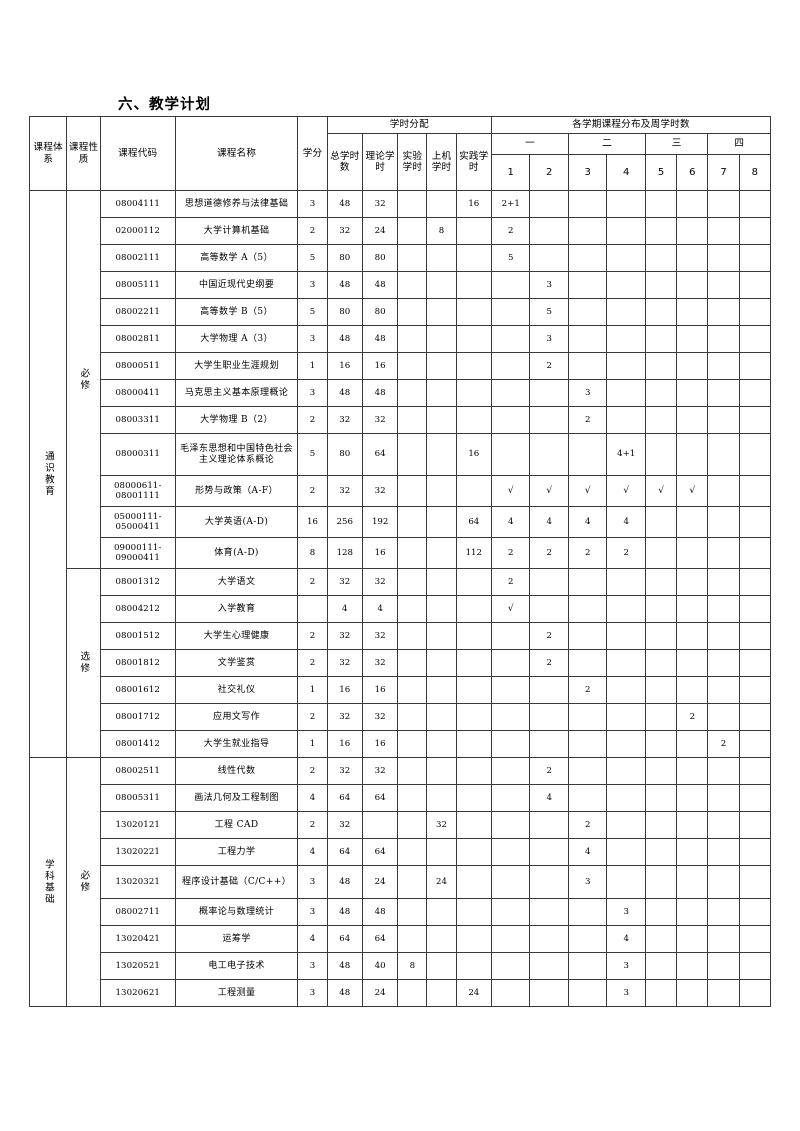 Image resolution: width=800 pixels, height=1131 pixels. I want to click on semester-4-cell: 3, so click(626, 993).